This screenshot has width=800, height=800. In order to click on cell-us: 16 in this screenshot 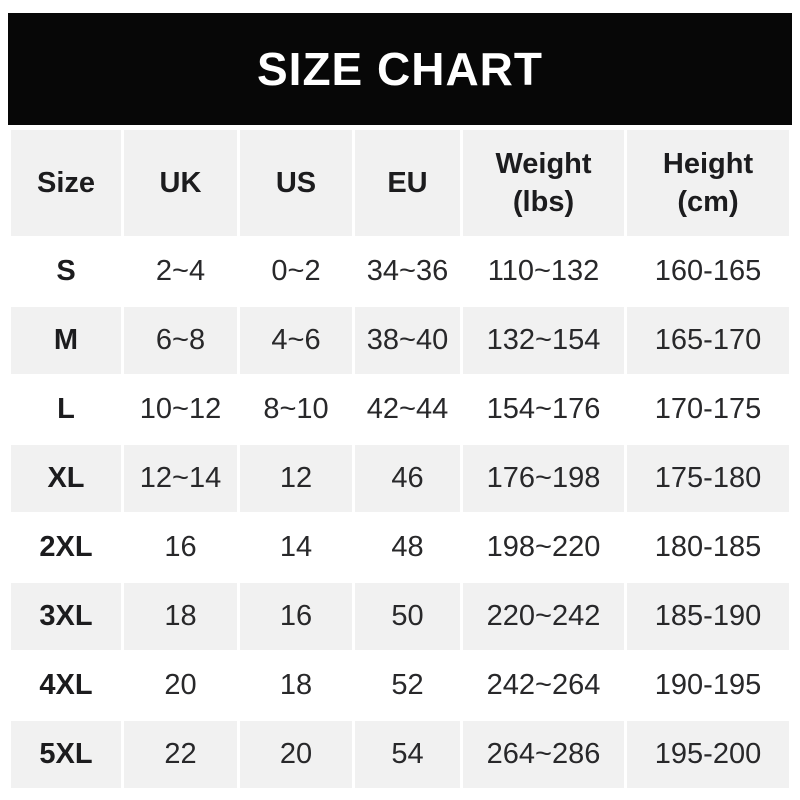, I will do `click(296, 616)`.